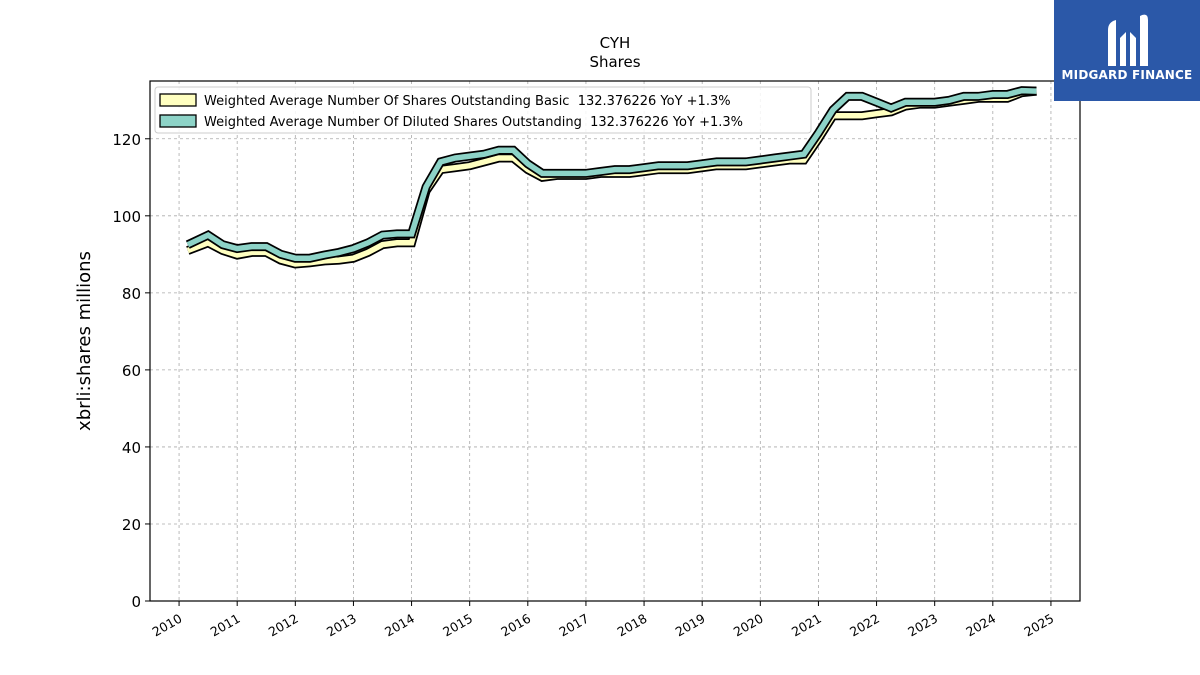  I want to click on x-tick-label: 2014, so click(399, 625).